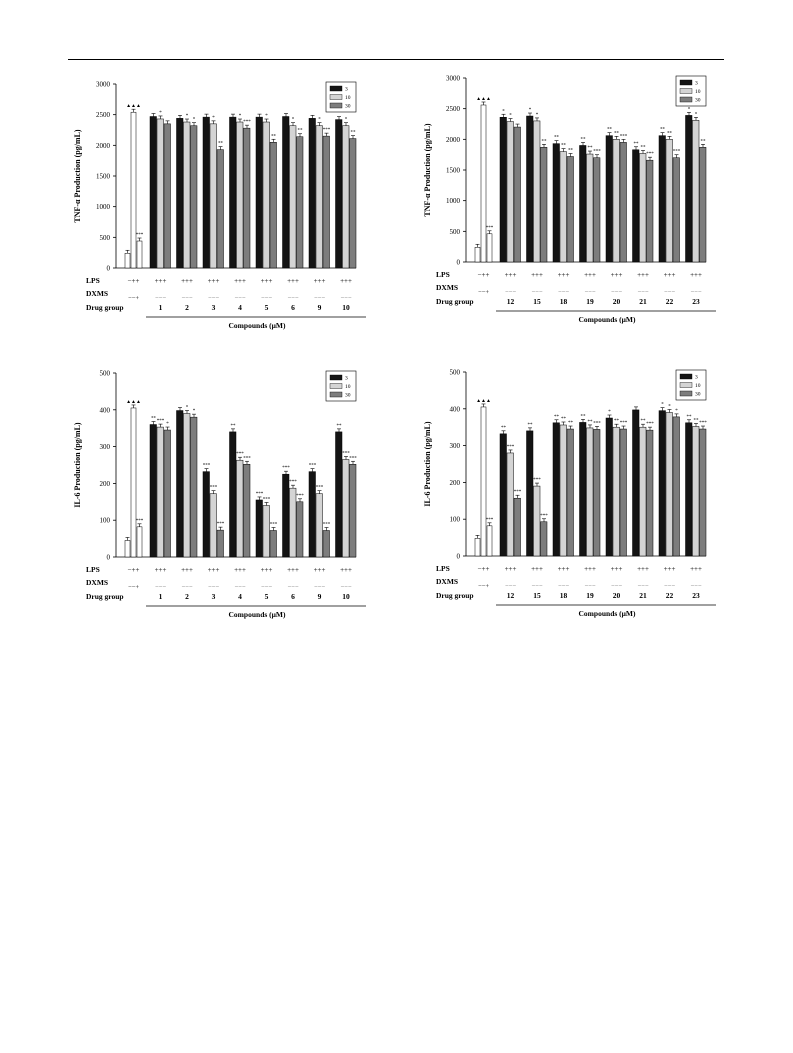 This screenshot has height=1053, width=793. What do you see at coordinates (346, 596) in the screenshot?
I see `compound-label-10: 10` at bounding box center [346, 596].